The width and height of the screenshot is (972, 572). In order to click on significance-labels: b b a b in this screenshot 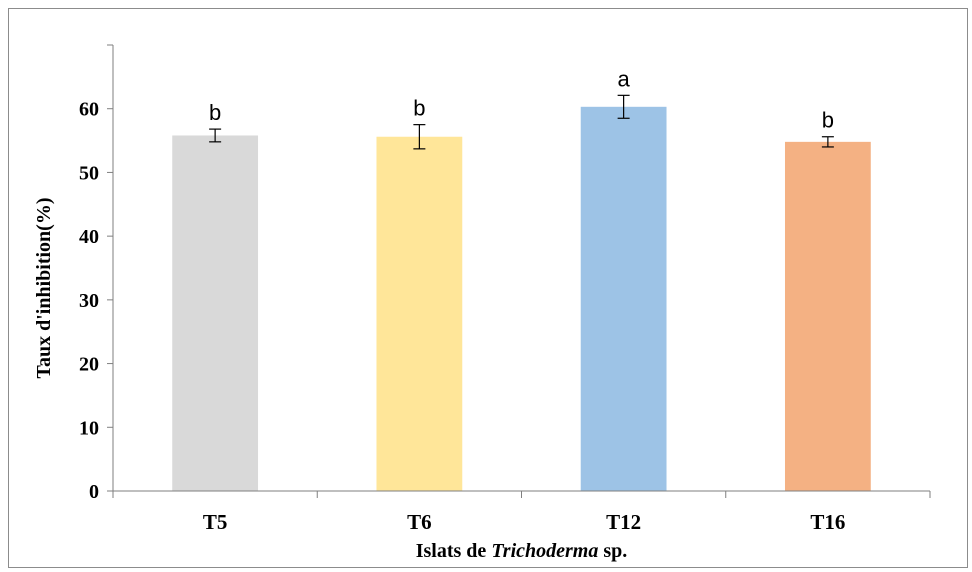, I will do `click(521, 99)`.